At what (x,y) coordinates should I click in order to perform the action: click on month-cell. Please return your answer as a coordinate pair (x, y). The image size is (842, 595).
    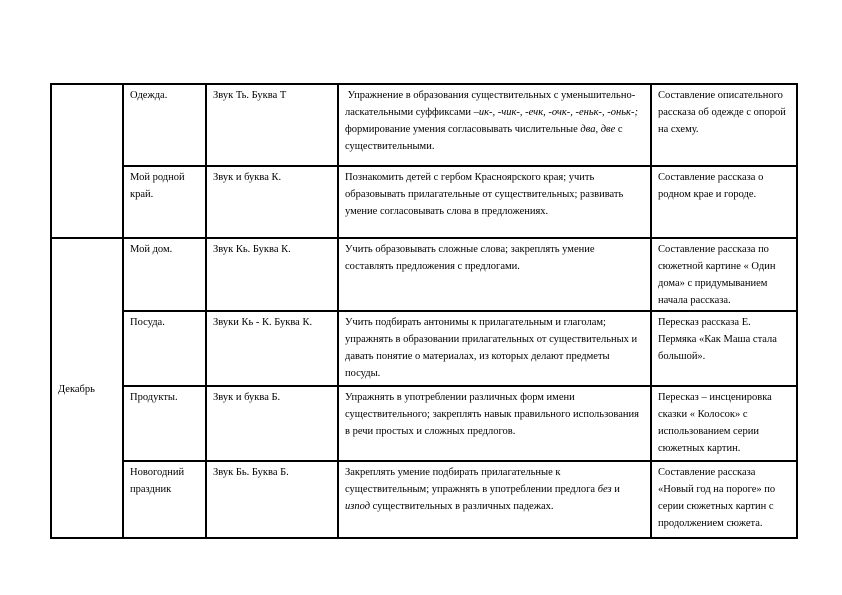
    Looking at the image, I should click on (87, 161).